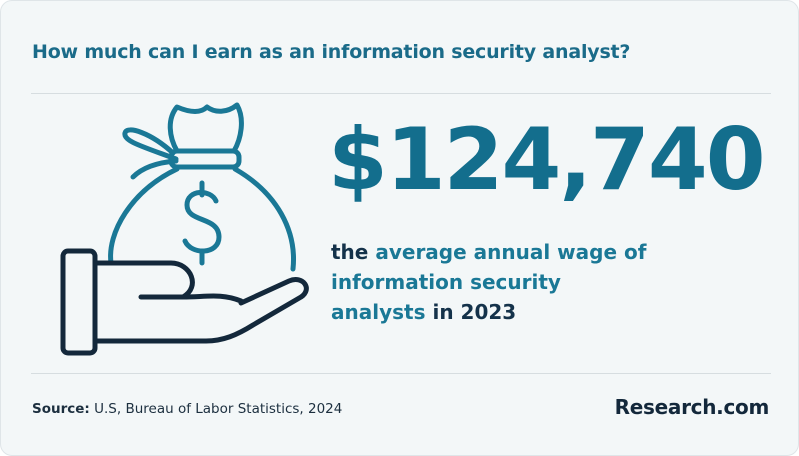 This screenshot has width=799, height=456. What do you see at coordinates (742, 407) in the screenshot?
I see `logo-suffix: .com` at bounding box center [742, 407].